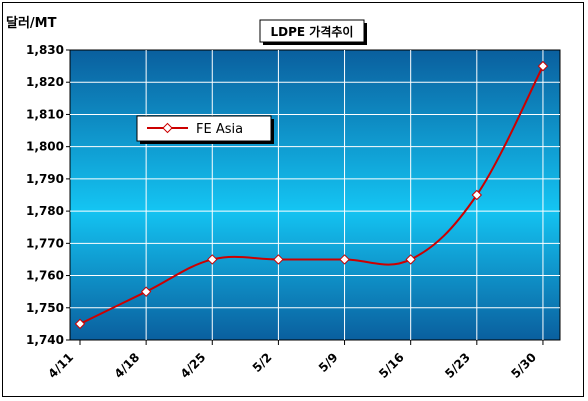 This screenshot has height=401, width=588. What do you see at coordinates (45, 82) in the screenshot?
I see `y-tick-label: 1,820` at bounding box center [45, 82].